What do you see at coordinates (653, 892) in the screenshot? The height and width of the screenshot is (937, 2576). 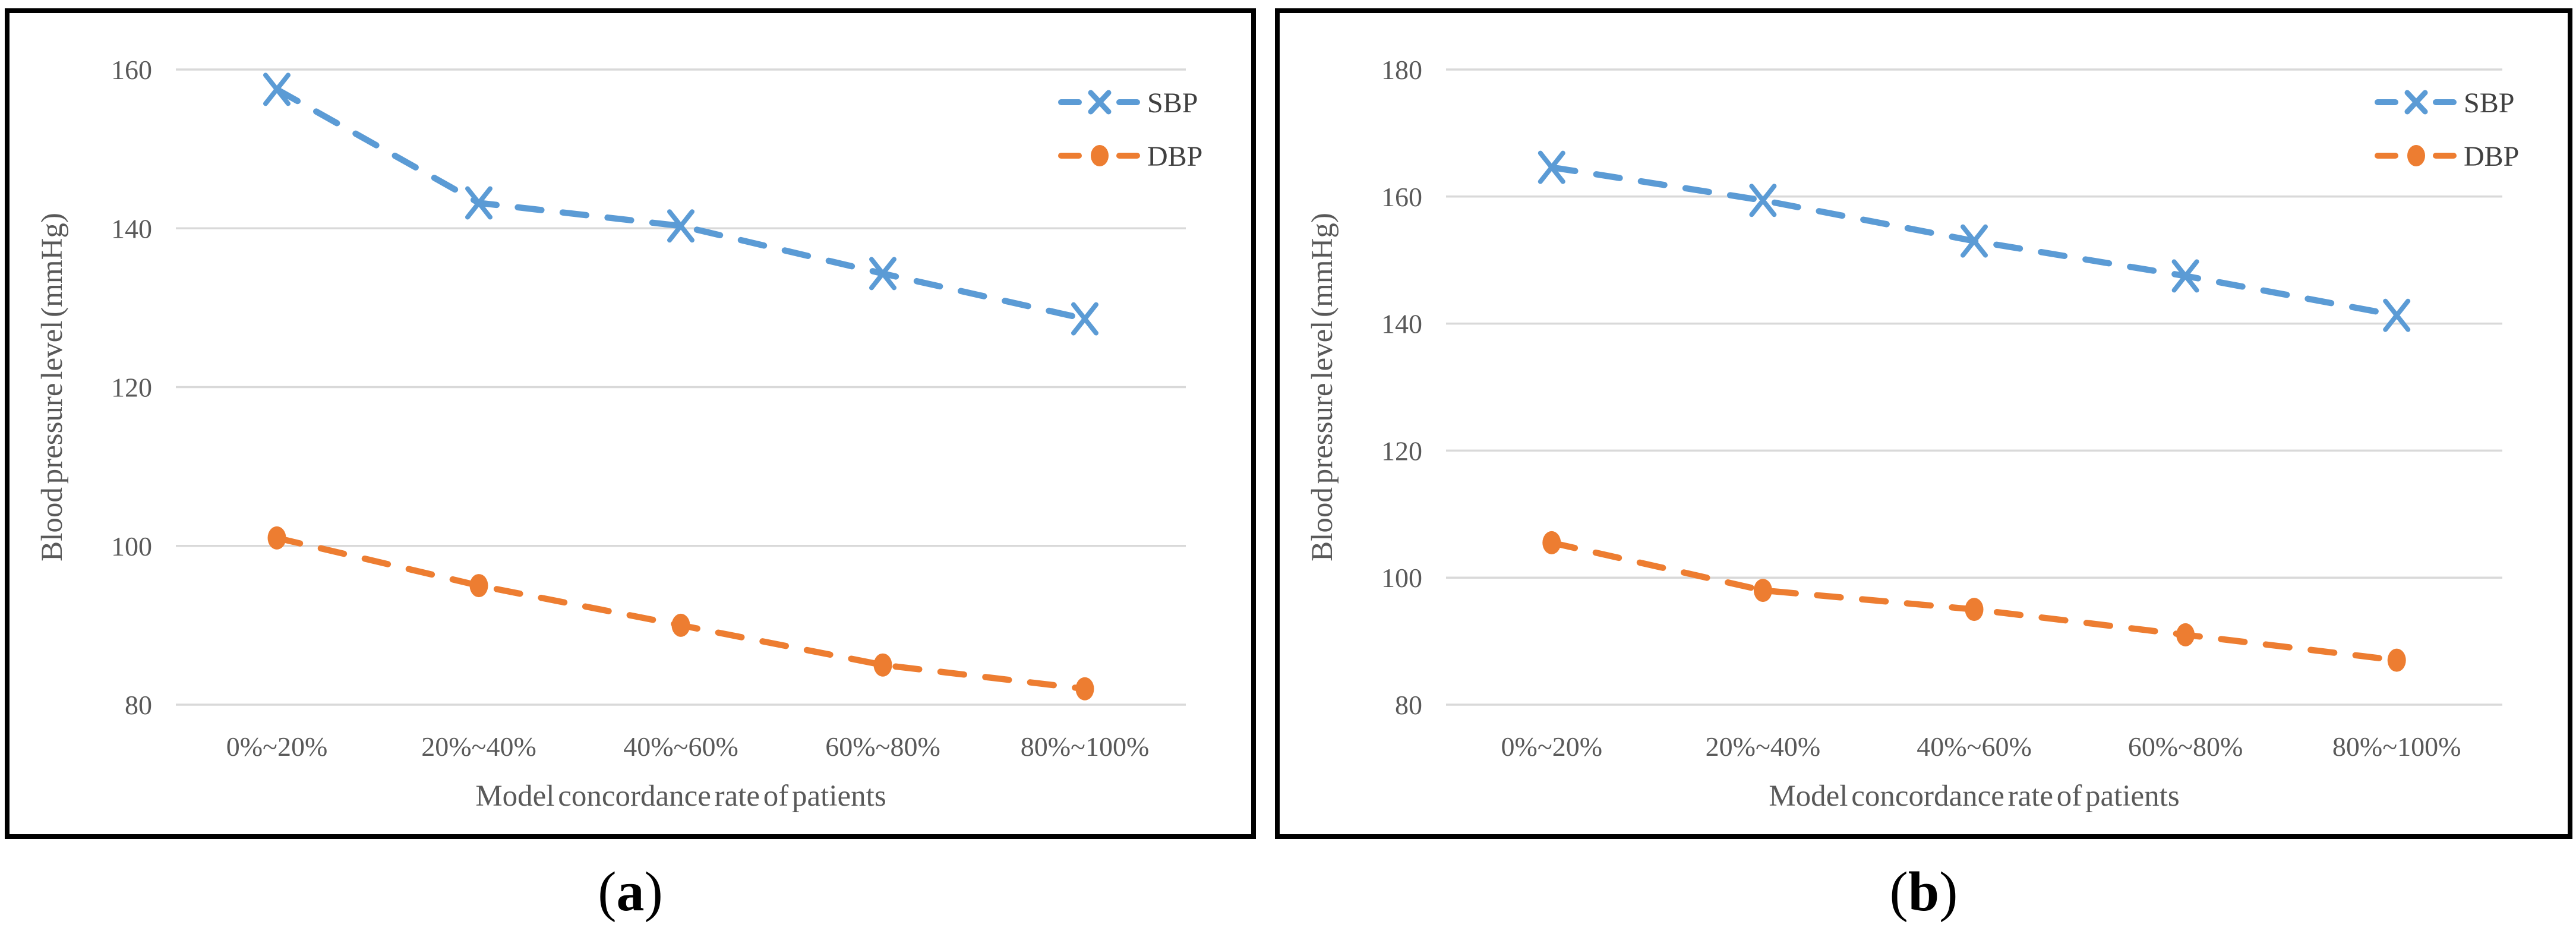 I see `caption-a-close-paren: )` at bounding box center [653, 892].